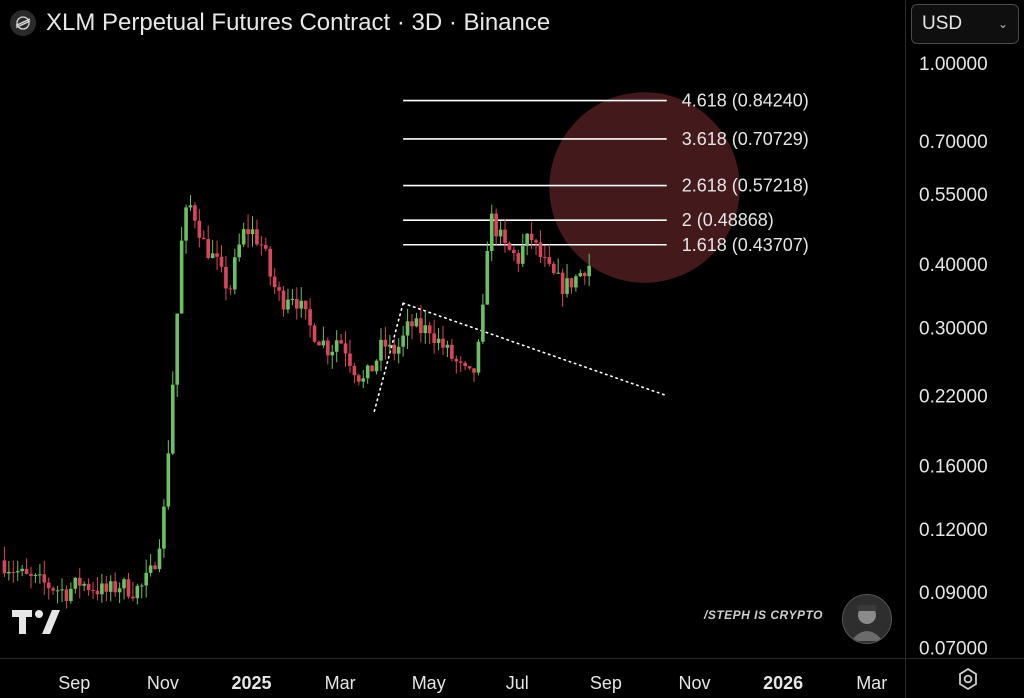  Describe the element at coordinates (163, 683) in the screenshot. I see `time-tick-label: Nov` at that location.